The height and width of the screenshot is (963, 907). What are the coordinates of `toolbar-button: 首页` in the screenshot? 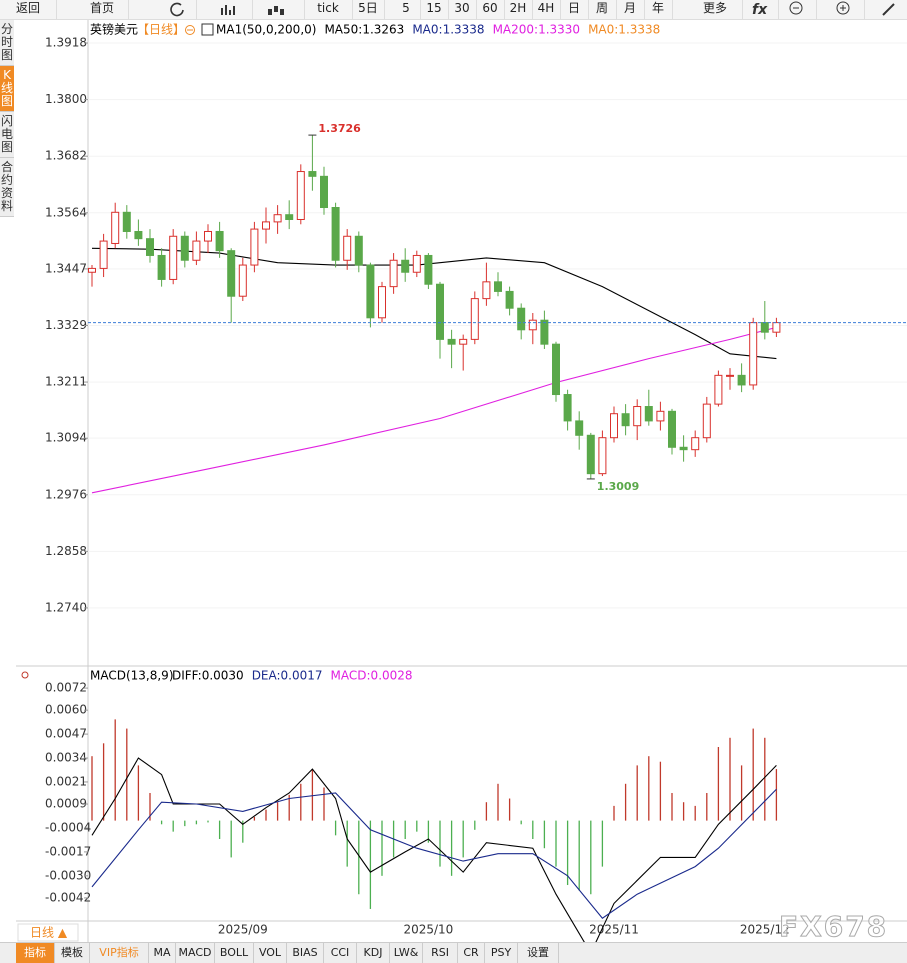 It's located at (102, 9).